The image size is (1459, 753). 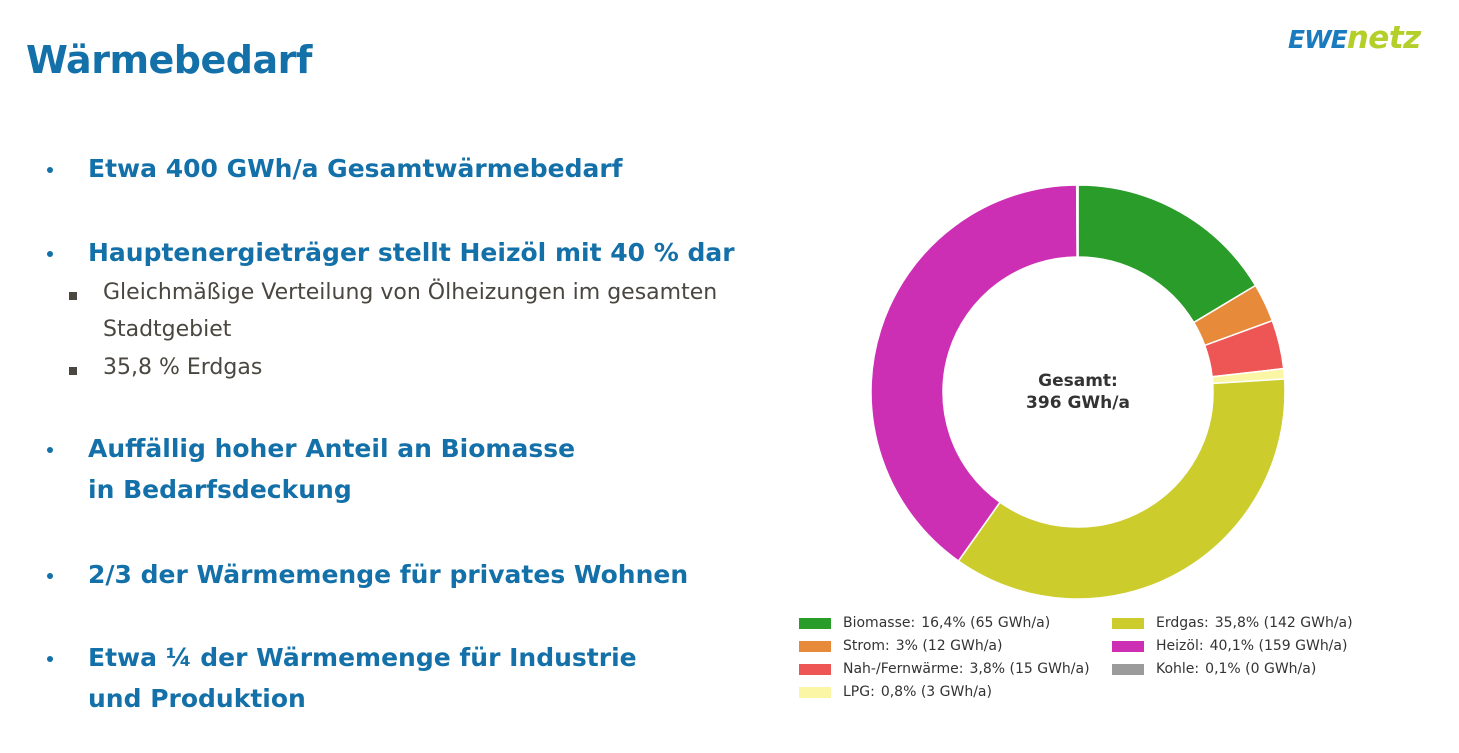 What do you see at coordinates (866, 646) in the screenshot?
I see `legend-label-strom: Strom:` at bounding box center [866, 646].